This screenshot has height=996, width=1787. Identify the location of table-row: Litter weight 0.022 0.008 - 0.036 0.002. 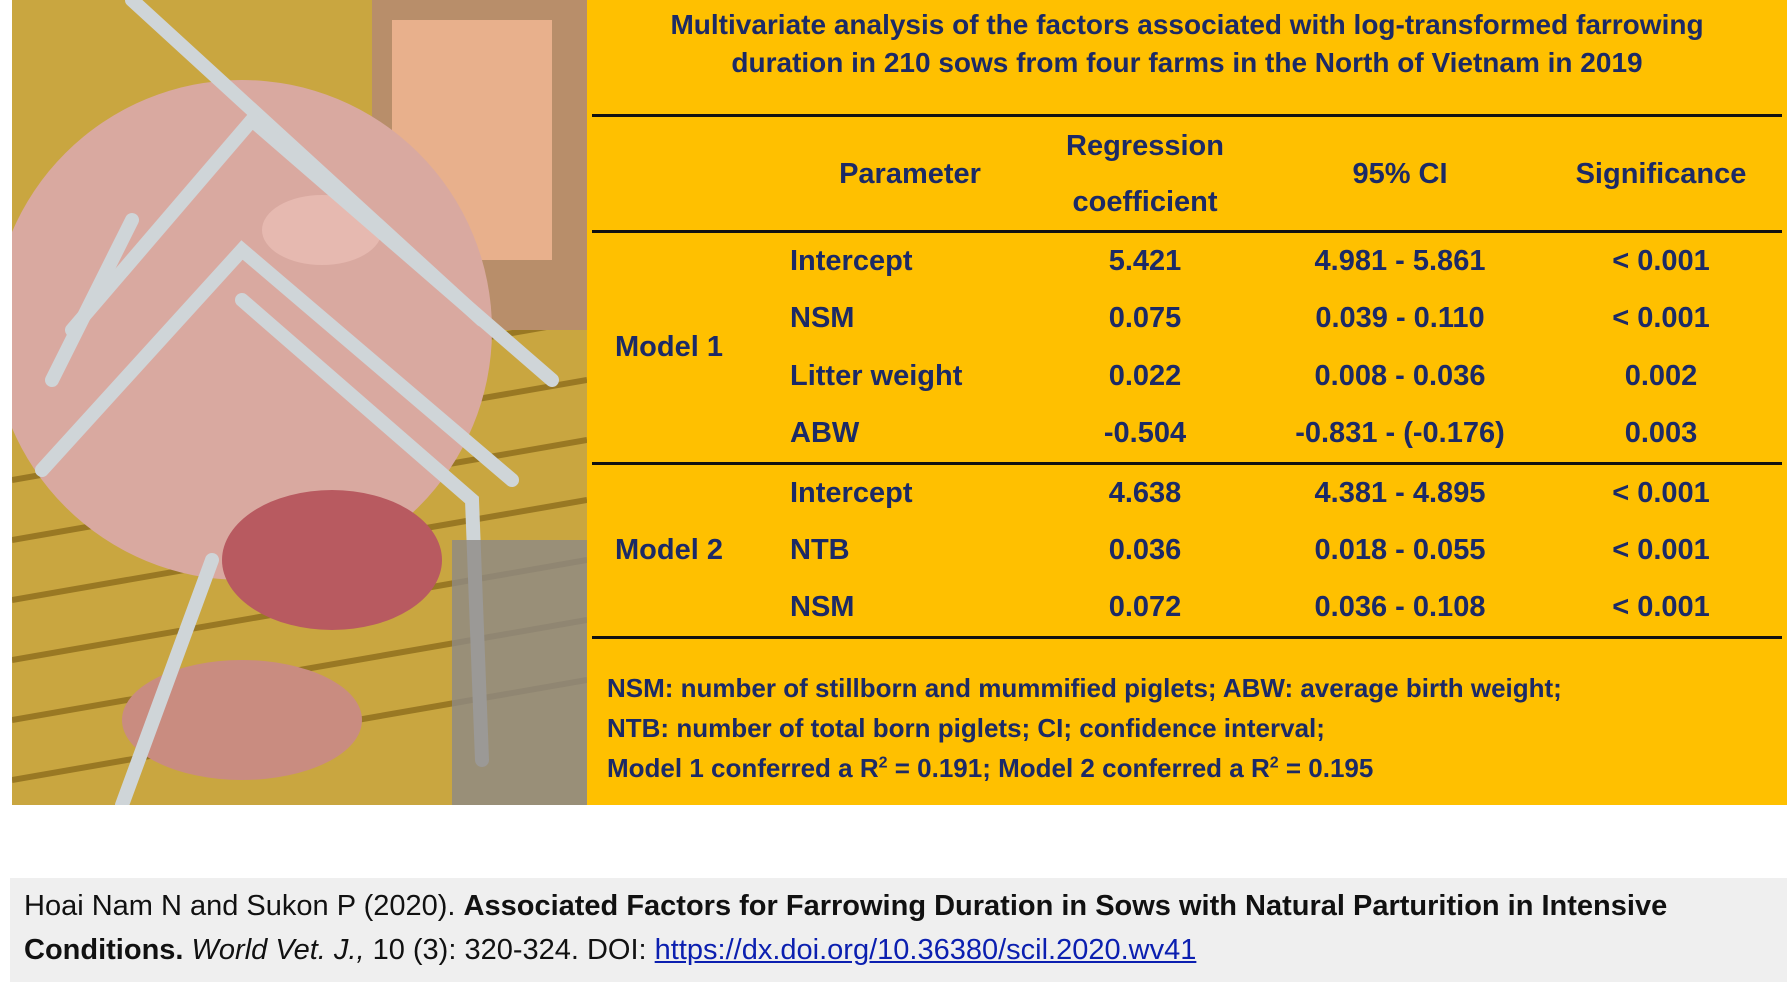
(1187, 377).